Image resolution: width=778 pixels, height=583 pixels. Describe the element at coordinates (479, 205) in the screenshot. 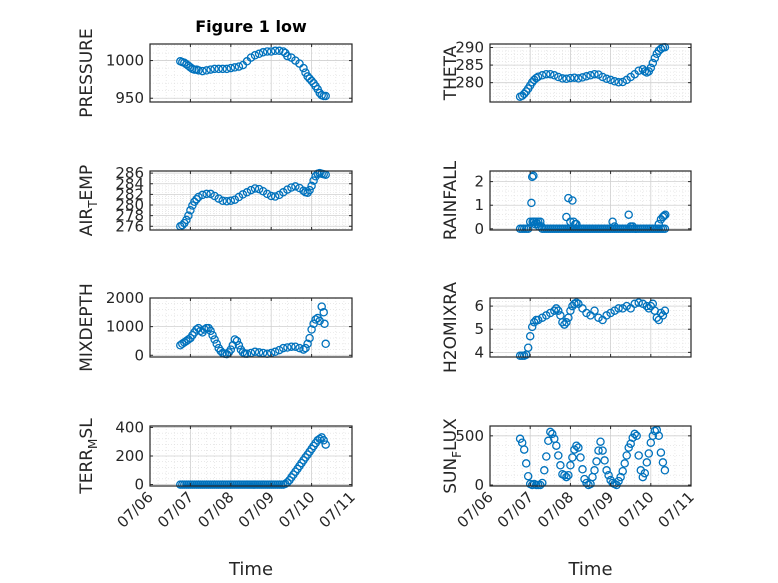

I see `y-tick-label: 1` at that location.